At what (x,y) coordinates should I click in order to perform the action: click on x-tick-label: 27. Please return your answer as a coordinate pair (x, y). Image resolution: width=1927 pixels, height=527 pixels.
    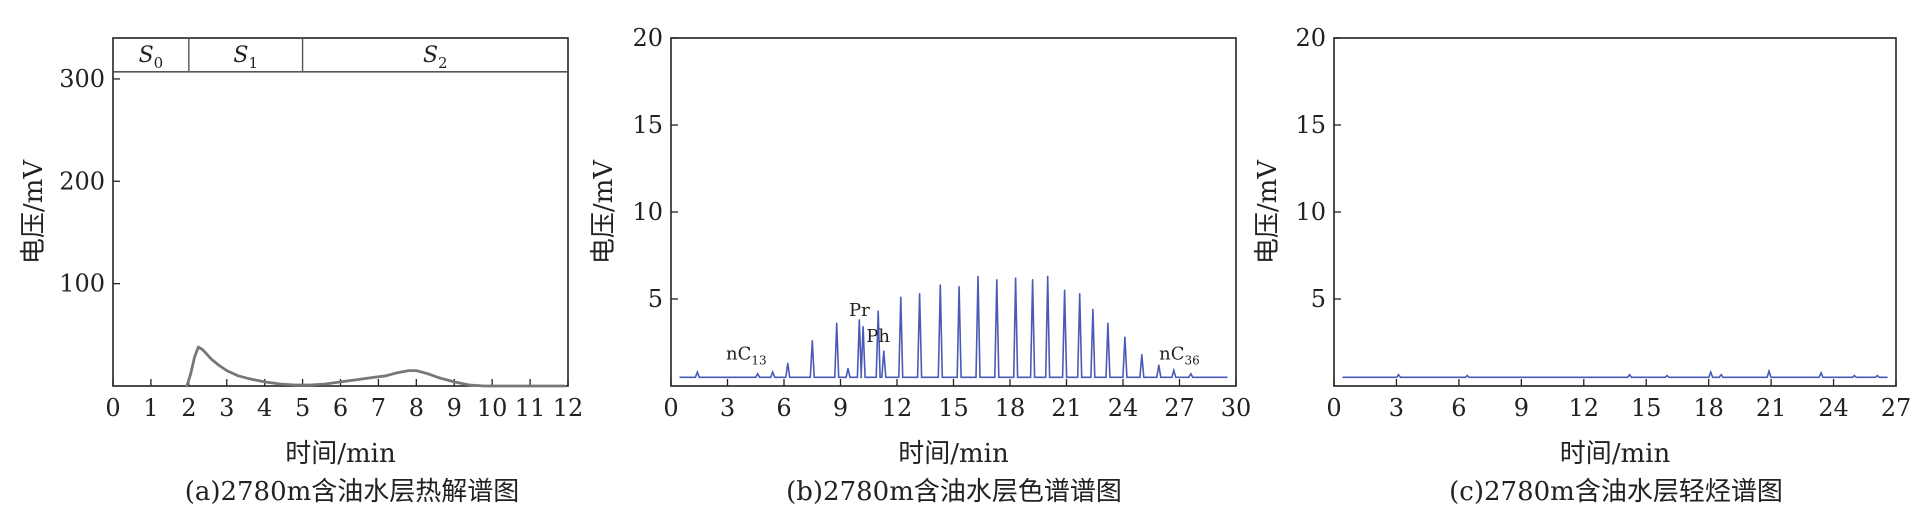
    Looking at the image, I should click on (1896, 408).